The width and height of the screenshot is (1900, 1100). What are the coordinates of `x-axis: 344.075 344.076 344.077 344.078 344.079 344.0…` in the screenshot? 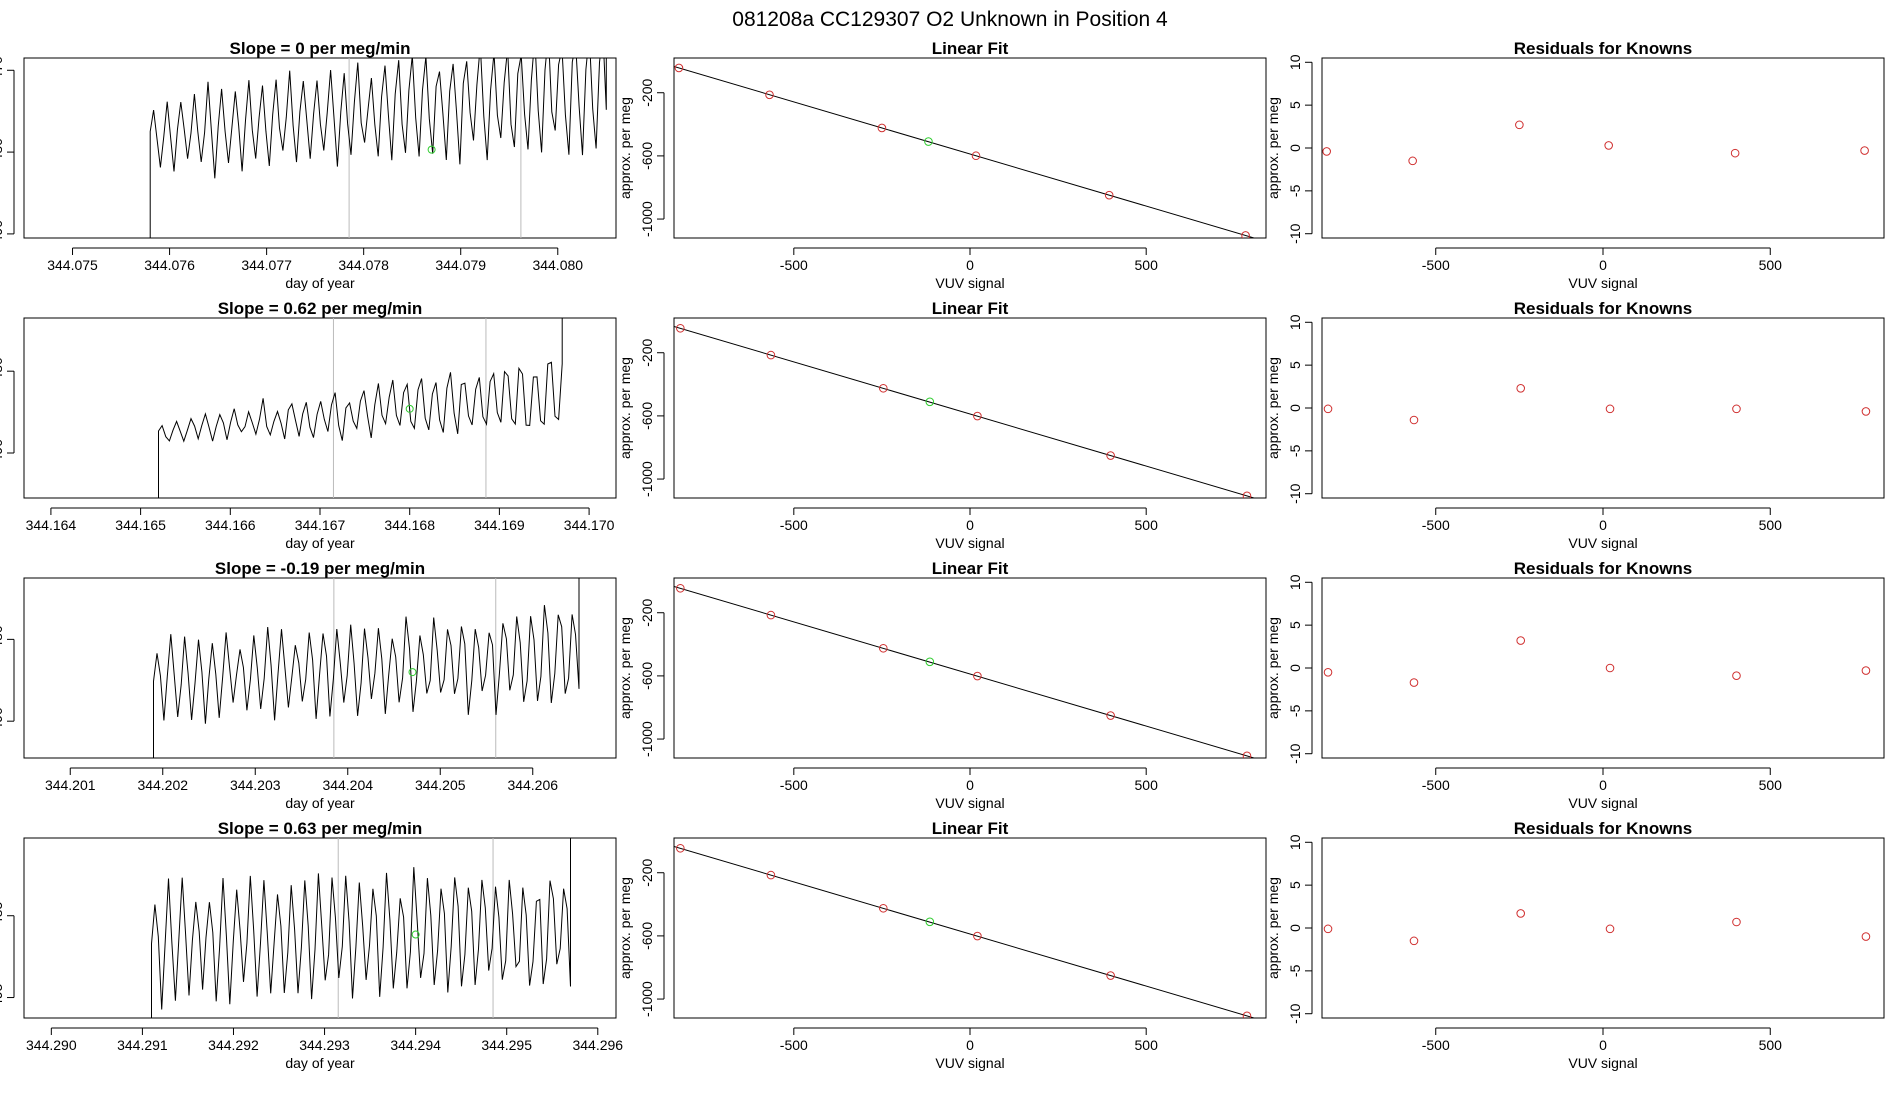 It's located at (315, 269).